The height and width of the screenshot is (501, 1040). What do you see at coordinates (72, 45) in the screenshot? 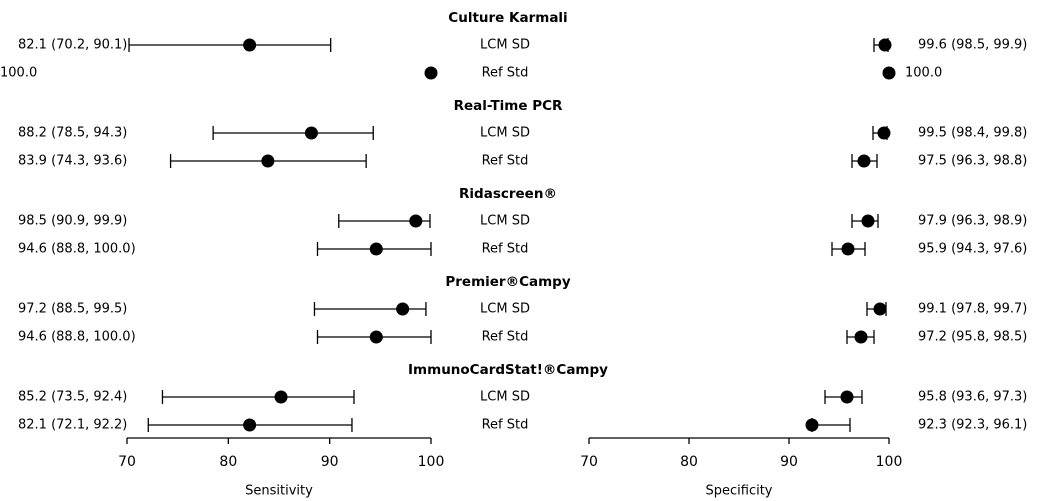
I see `value-label: 82.1 (70.2, 90.1)` at bounding box center [72, 45].